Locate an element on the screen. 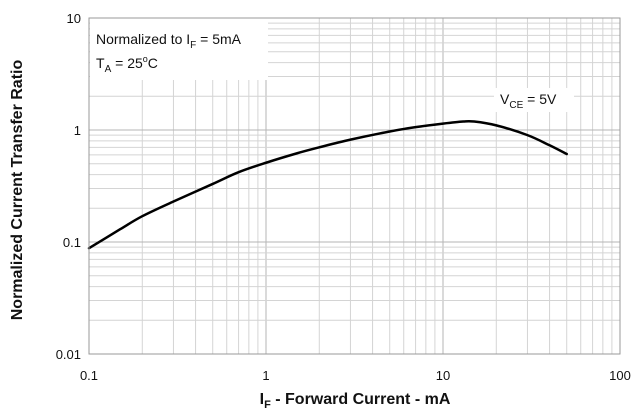  y-tick-label: 1 is located at coordinates (77, 130).